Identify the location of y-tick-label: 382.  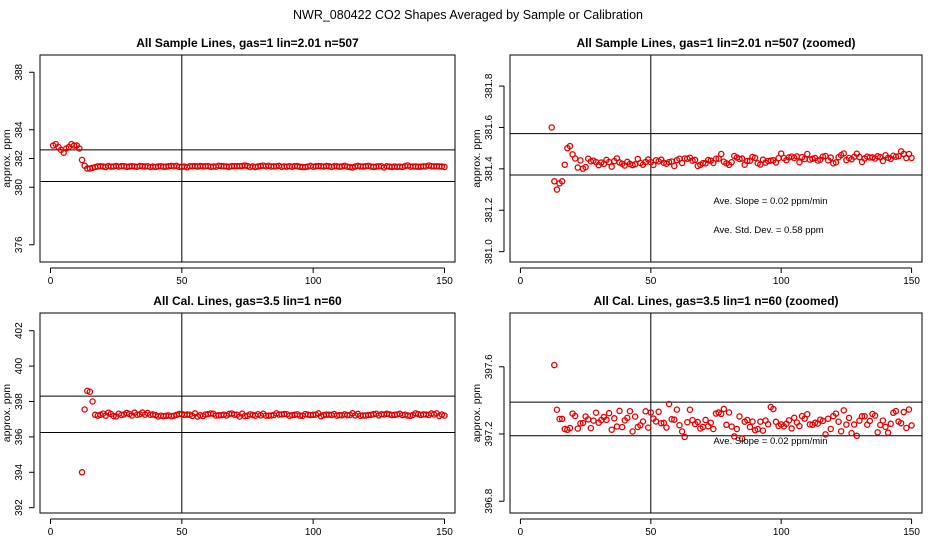
(19, 158).